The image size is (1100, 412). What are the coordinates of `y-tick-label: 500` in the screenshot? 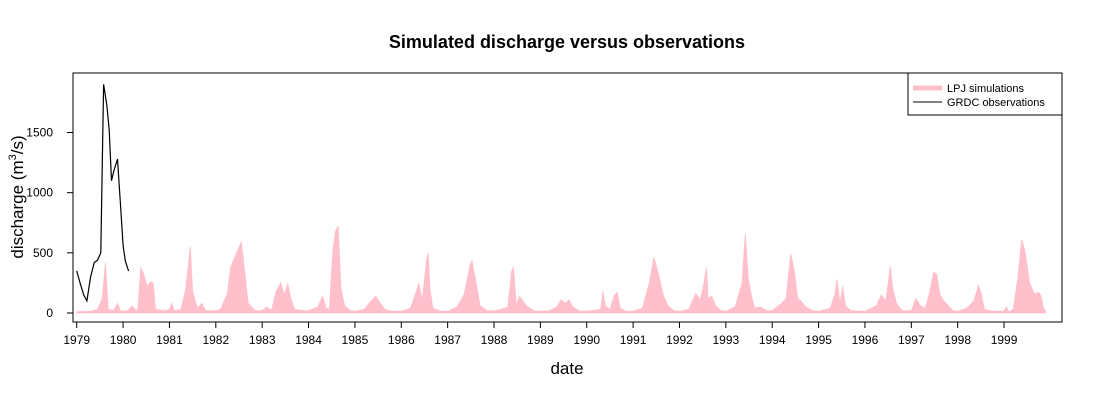 It's located at (43, 253).